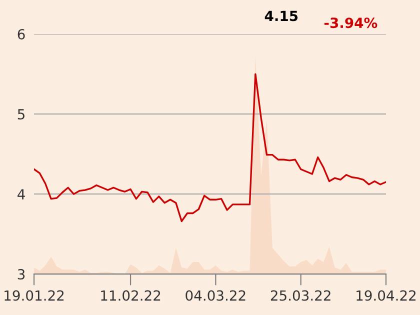  I want to click on x-tick-label: 11.02.22, so click(130, 295).